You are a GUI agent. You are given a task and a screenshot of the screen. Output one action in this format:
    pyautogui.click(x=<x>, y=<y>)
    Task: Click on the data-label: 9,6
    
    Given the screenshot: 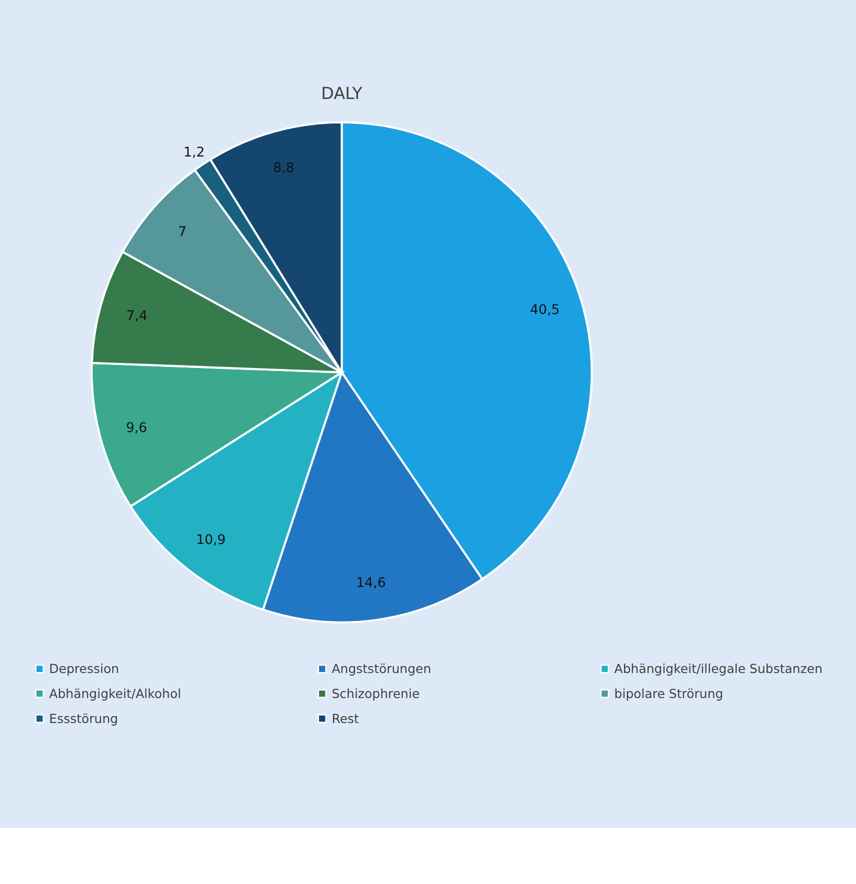 What is the action you would take?
    pyautogui.click(x=137, y=428)
    